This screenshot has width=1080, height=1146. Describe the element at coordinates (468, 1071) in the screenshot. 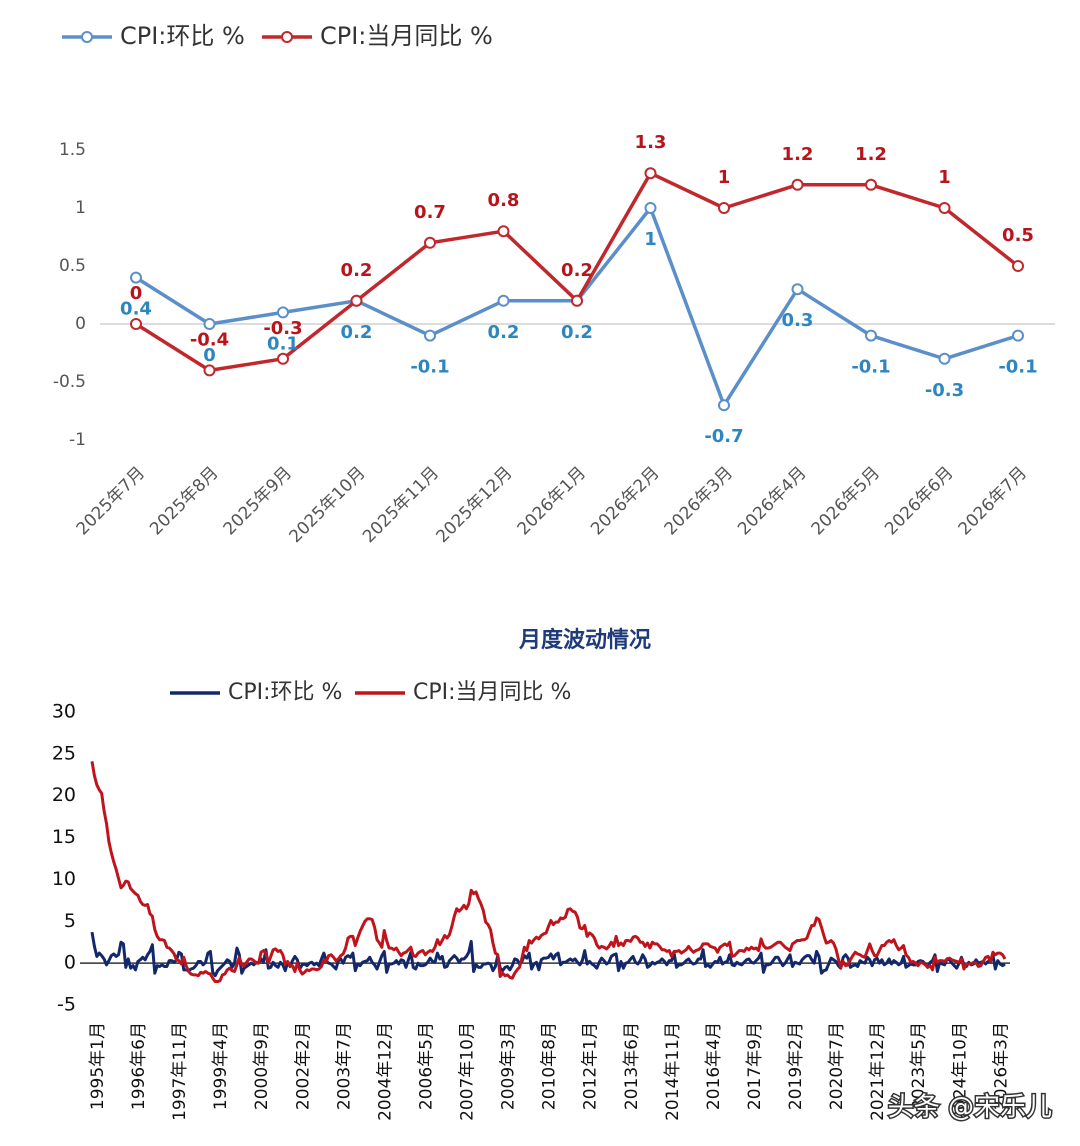

I see `x-tick-label: 2007年10月` at that location.